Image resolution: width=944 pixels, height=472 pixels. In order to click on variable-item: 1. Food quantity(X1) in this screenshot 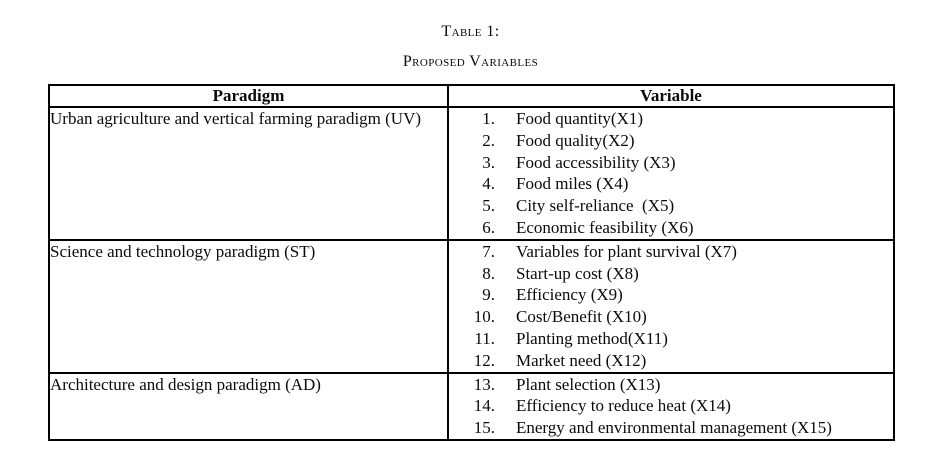, I will do `click(671, 119)`.